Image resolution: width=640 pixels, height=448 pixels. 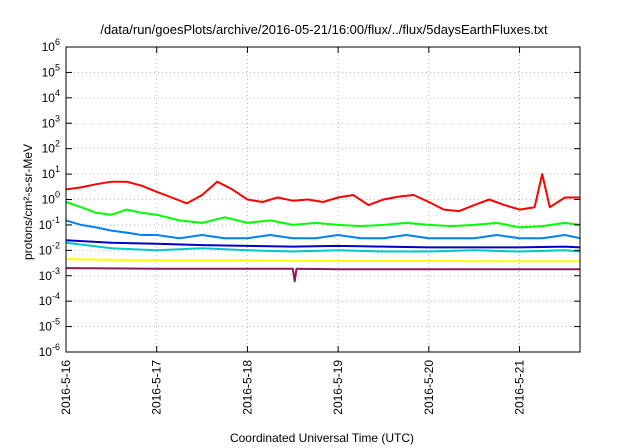 I want to click on x-tick-label: 2016-5-17, so click(x=157, y=387).